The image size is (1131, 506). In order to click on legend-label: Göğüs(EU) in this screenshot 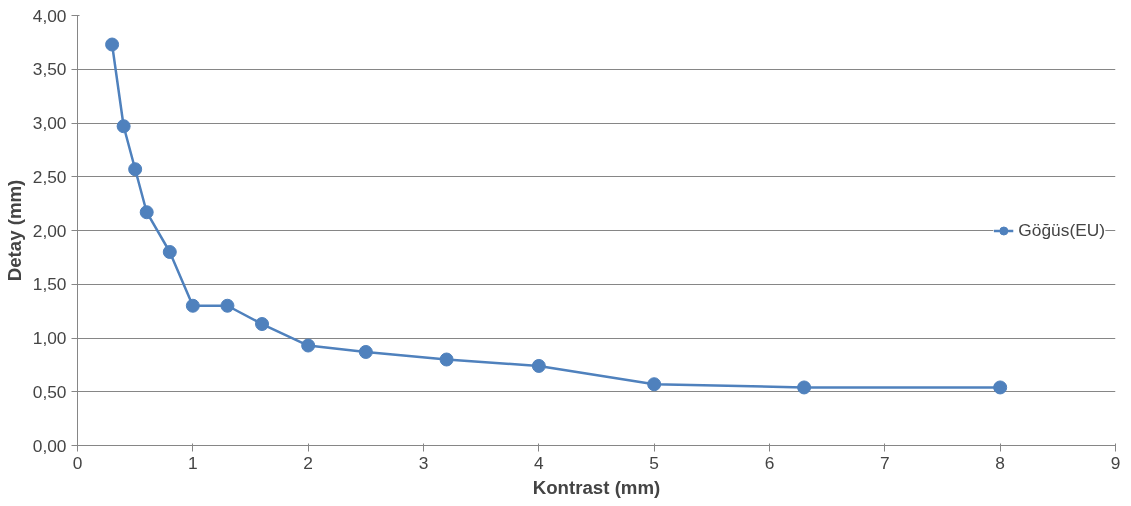, I will do `click(1061, 230)`.